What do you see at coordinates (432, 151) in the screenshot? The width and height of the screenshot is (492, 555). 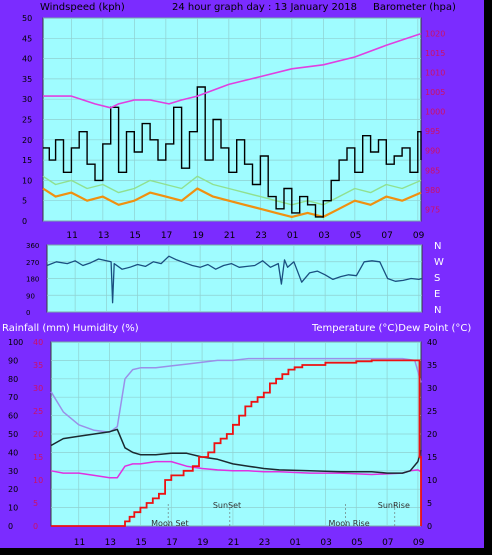 I see `baro-axis-tick-990: 990` at bounding box center [432, 151].